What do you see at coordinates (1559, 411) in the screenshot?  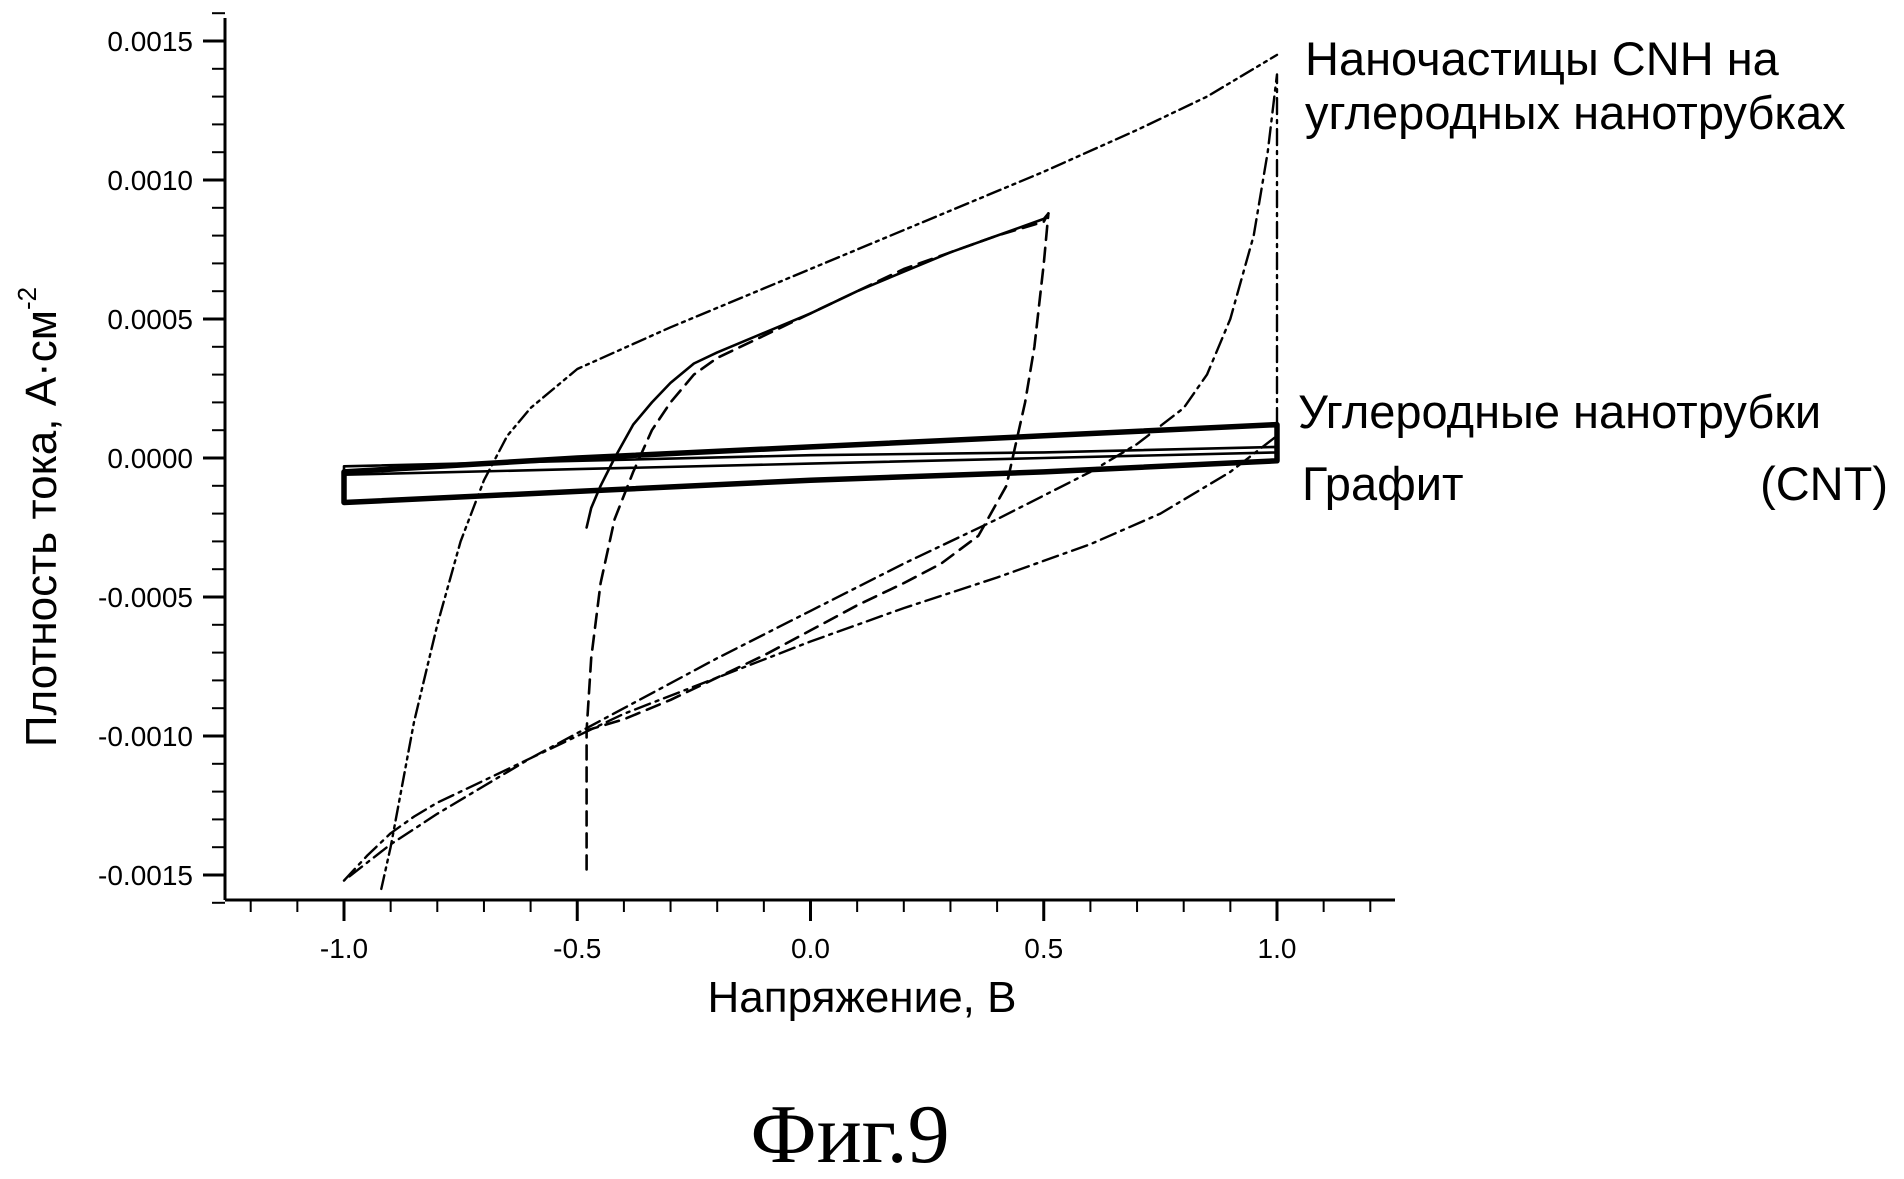 I see `annotation-cnt-line-1: Углеродные нанотрубки` at bounding box center [1559, 411].